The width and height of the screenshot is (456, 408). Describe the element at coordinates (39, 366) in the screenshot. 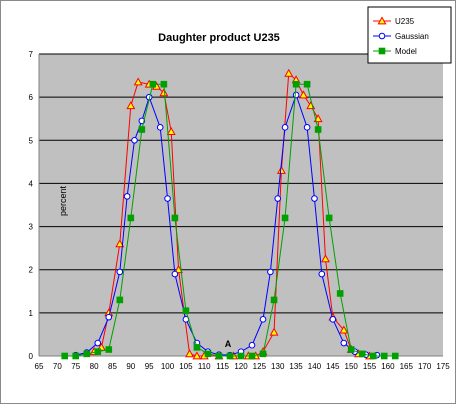

I see `x-tick-label: 65` at that location.